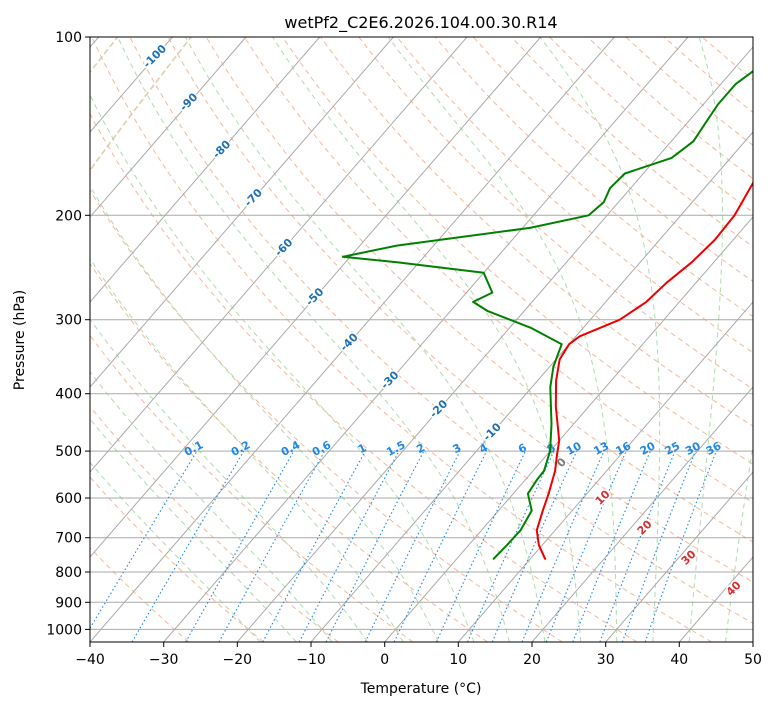  Describe the element at coordinates (395, 448) in the screenshot. I see `mixing-ratio-label: 1.5` at that location.